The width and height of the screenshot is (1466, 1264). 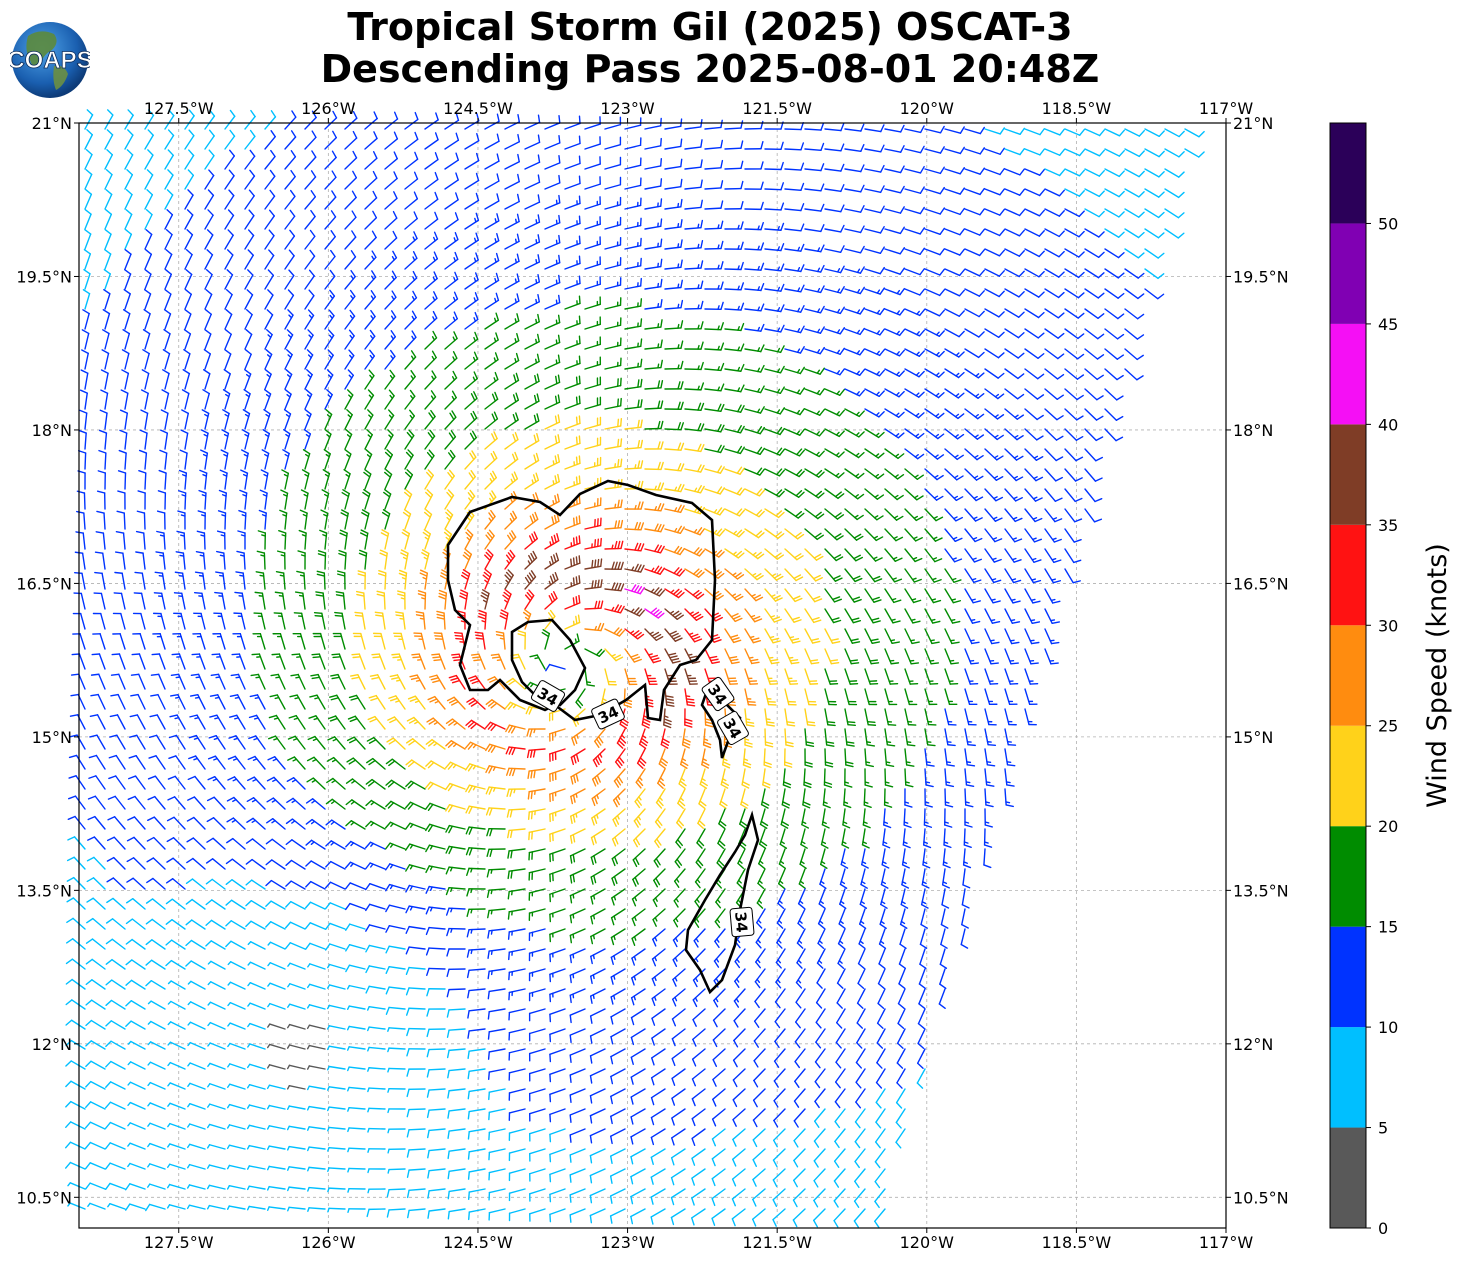 I want to click on colorbar-tick-label: 5, so click(x=1383, y=1128).